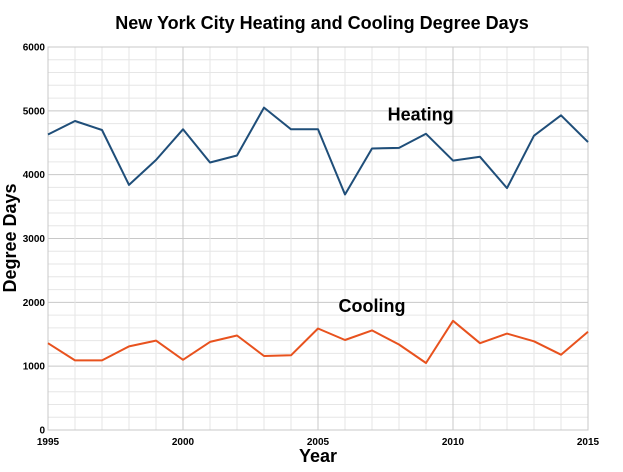 This screenshot has width=623, height=472. Describe the element at coordinates (48, 442) in the screenshot. I see `x-tick-label: 1995` at that location.